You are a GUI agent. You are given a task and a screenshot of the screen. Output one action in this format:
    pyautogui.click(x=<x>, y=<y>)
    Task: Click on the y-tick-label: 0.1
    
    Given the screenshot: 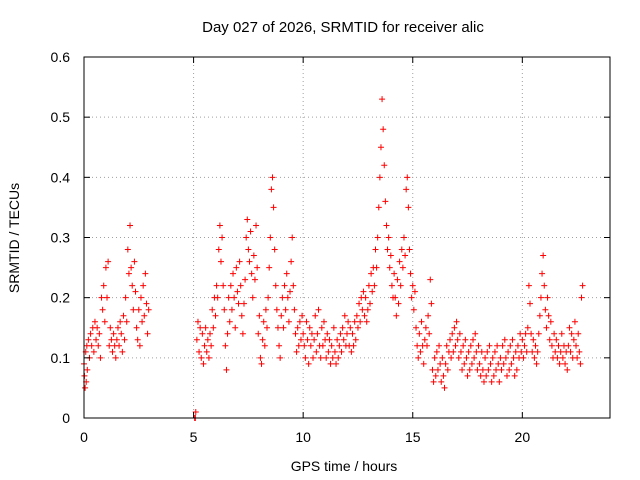 What is the action you would take?
    pyautogui.click(x=61, y=358)
    